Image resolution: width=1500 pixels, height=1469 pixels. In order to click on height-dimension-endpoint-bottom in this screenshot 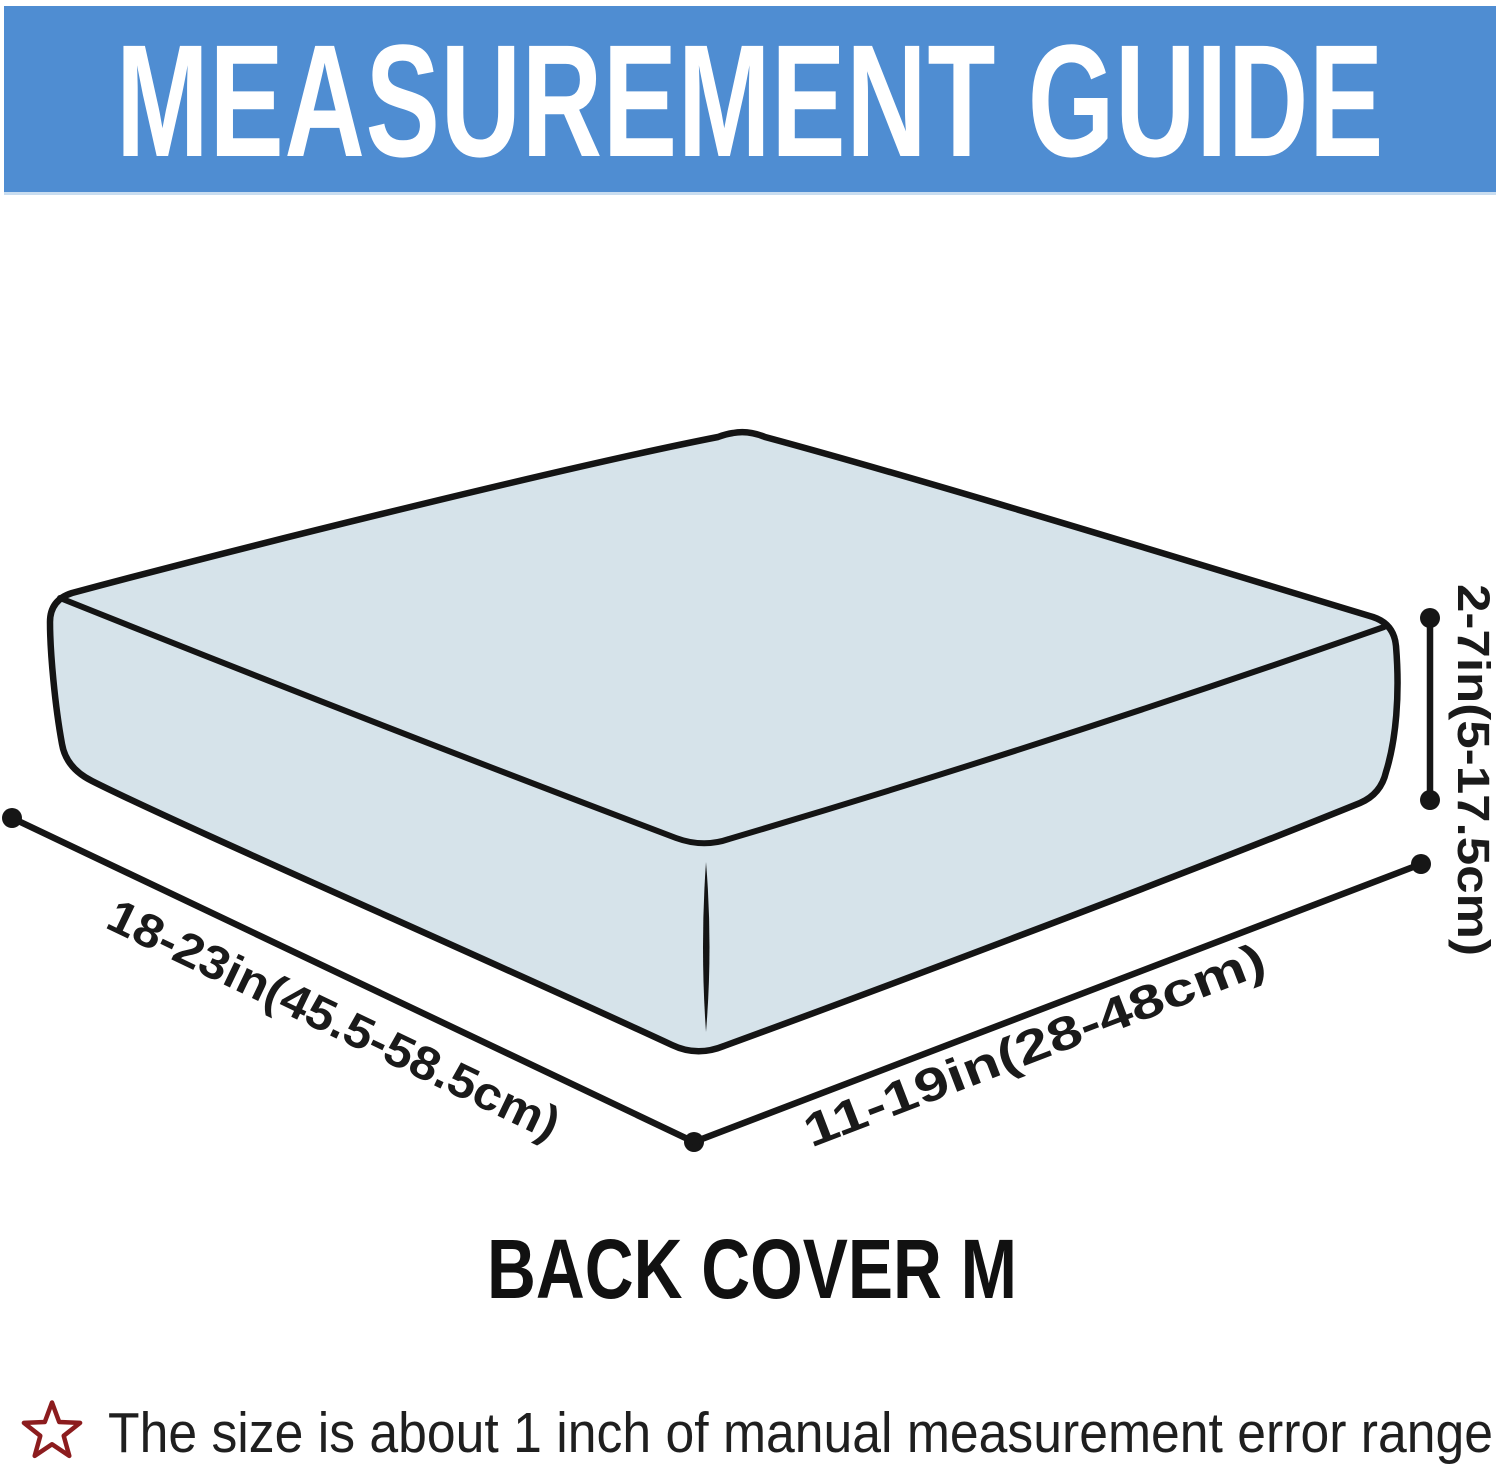, I will do `click(1430, 800)`.